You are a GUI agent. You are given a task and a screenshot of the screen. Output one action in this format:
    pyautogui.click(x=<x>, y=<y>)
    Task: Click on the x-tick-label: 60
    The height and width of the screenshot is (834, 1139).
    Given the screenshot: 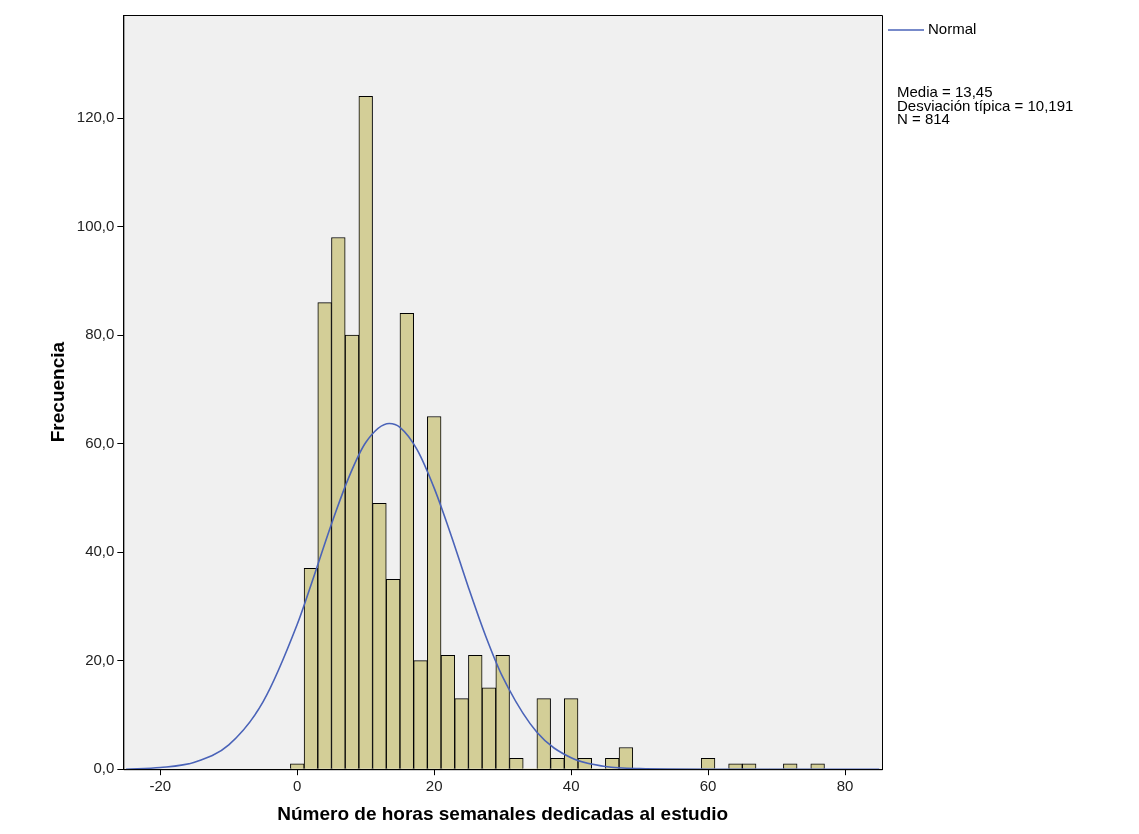 What is the action you would take?
    pyautogui.click(x=708, y=786)
    